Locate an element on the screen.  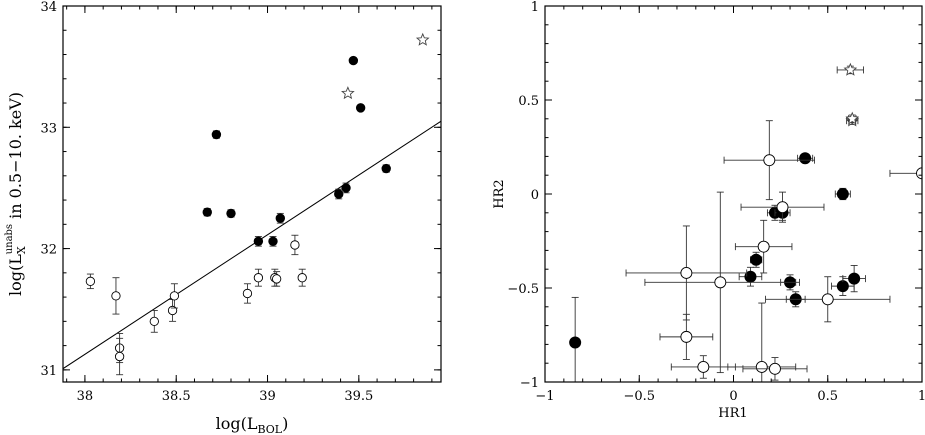
right-y-tick-label: 0.5 is located at coordinates (528, 101).